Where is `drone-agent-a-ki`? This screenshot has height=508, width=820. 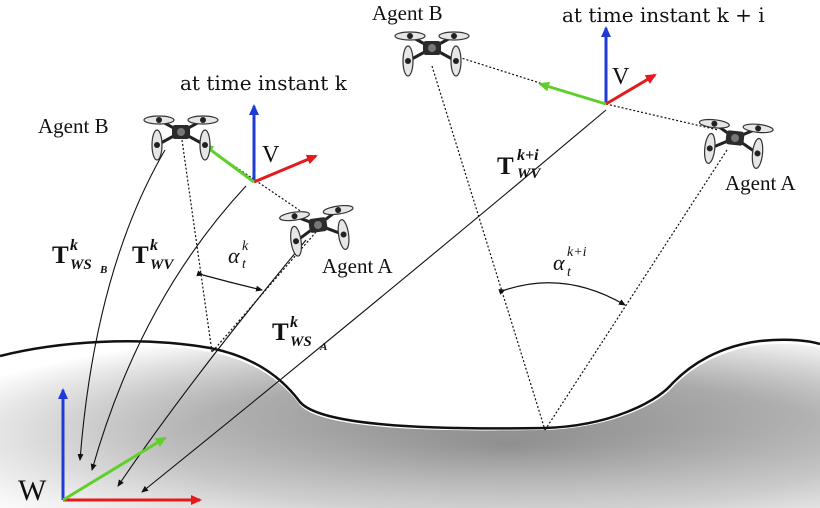 drone-agent-a-ki is located at coordinates (734, 144).